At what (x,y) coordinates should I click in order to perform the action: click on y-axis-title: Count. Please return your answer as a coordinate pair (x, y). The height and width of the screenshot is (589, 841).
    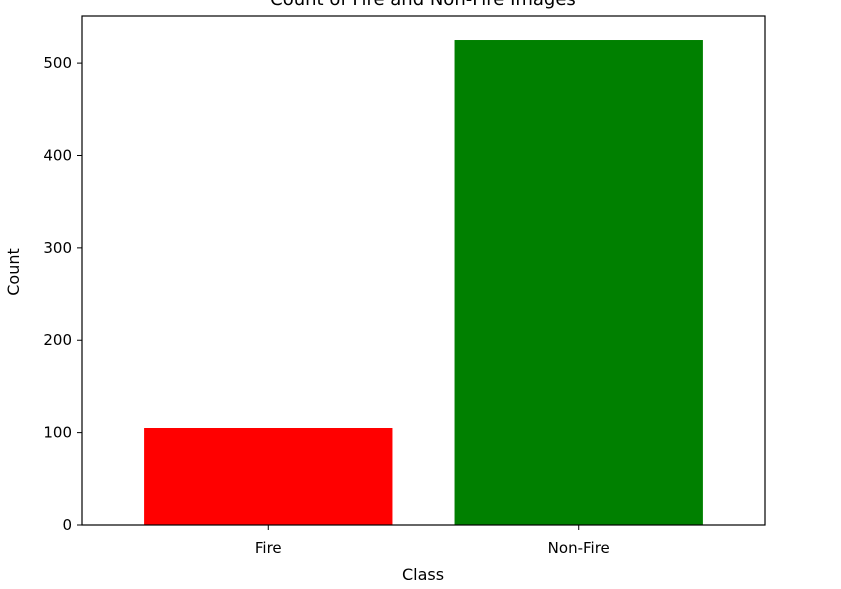
    Looking at the image, I should click on (13, 272).